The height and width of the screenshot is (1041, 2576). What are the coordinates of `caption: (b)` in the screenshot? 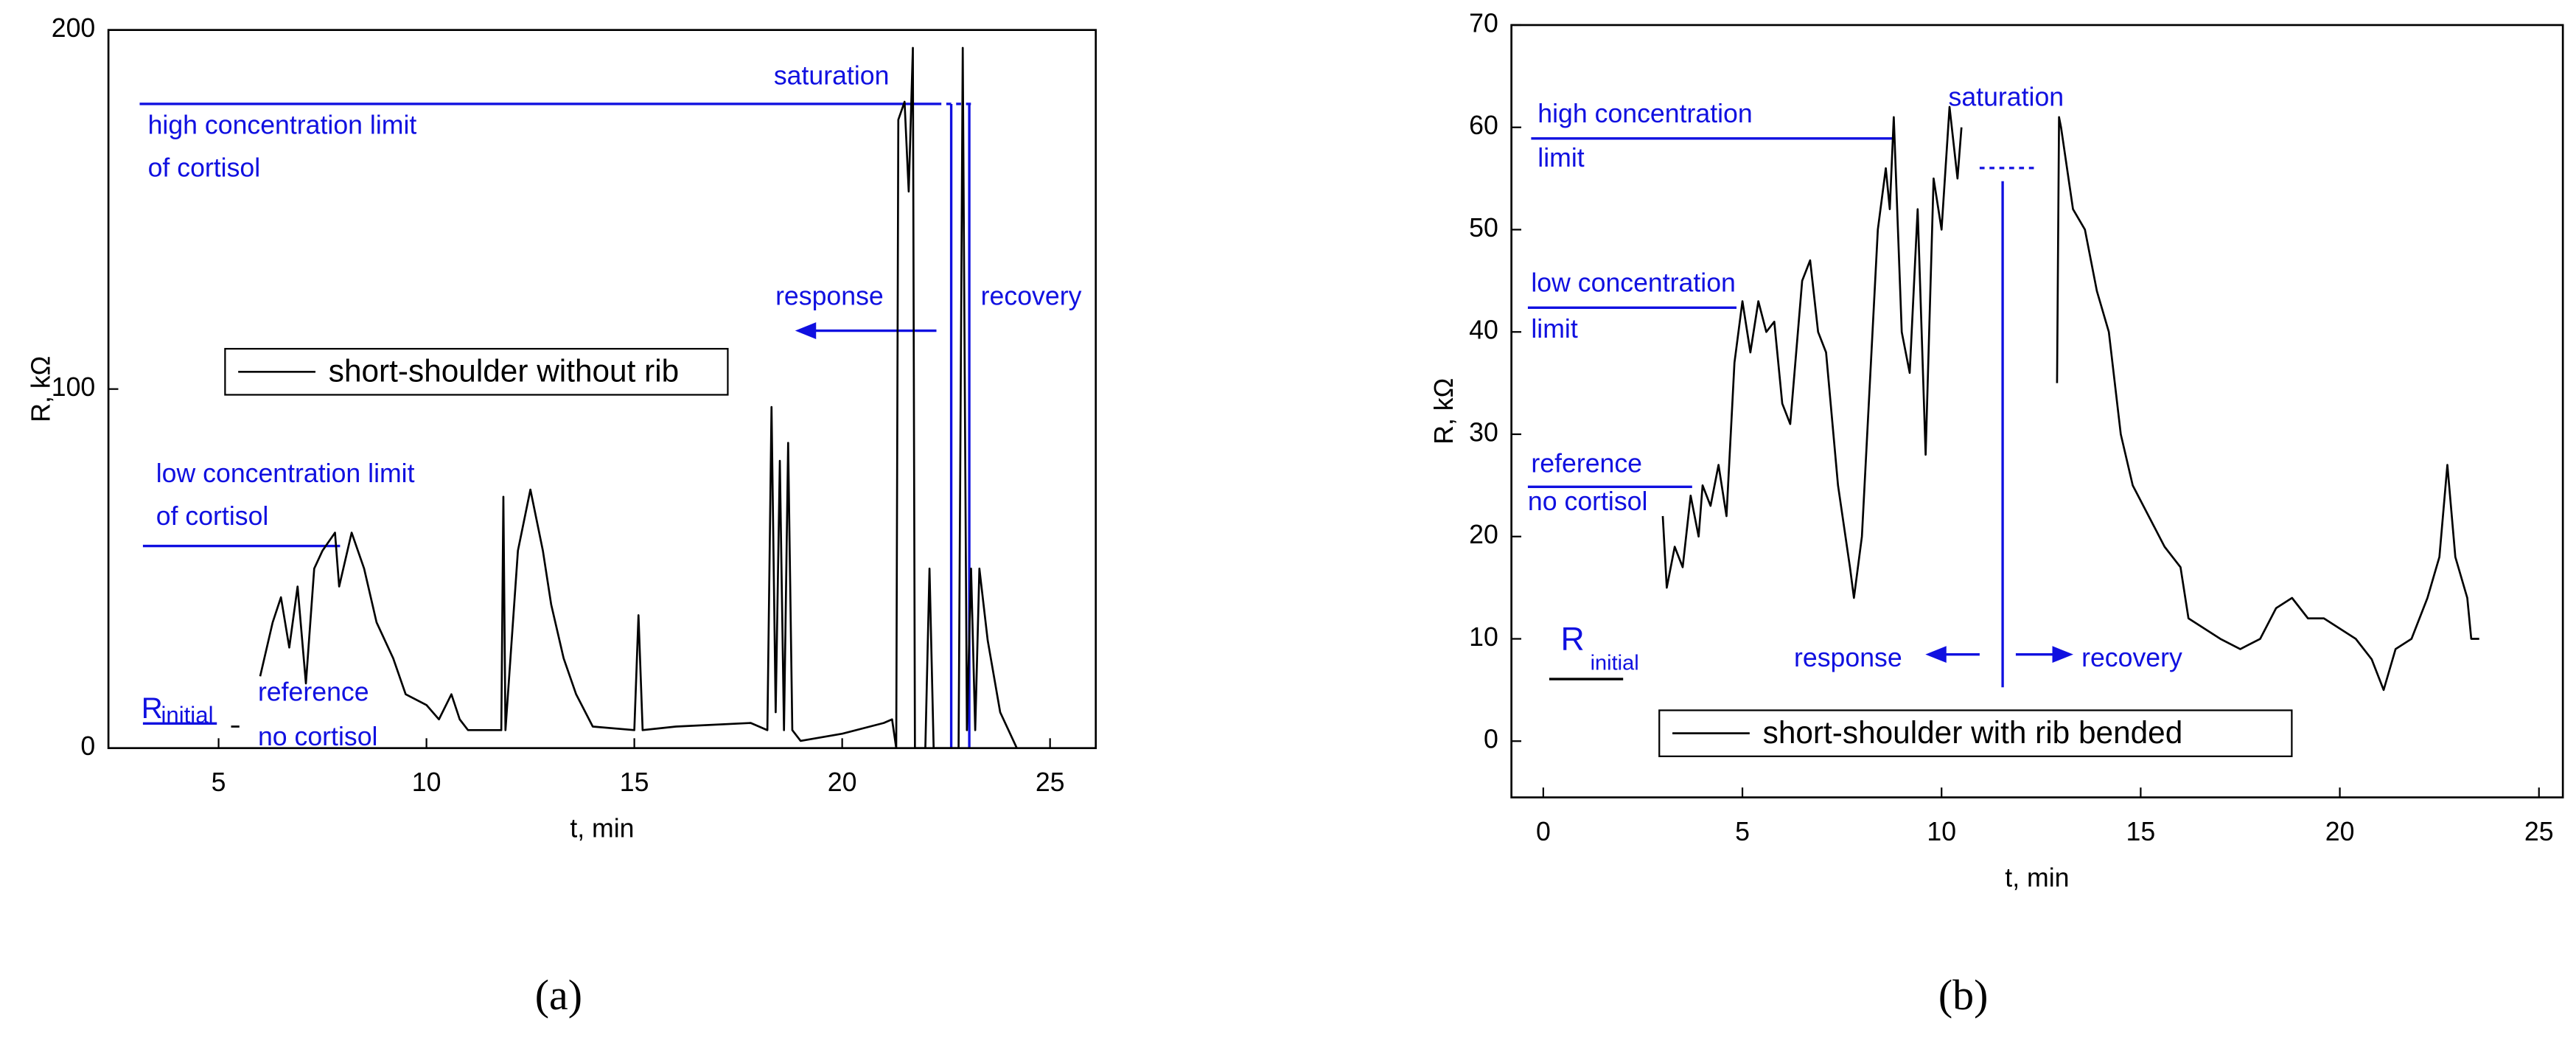 It's located at (1964, 995).